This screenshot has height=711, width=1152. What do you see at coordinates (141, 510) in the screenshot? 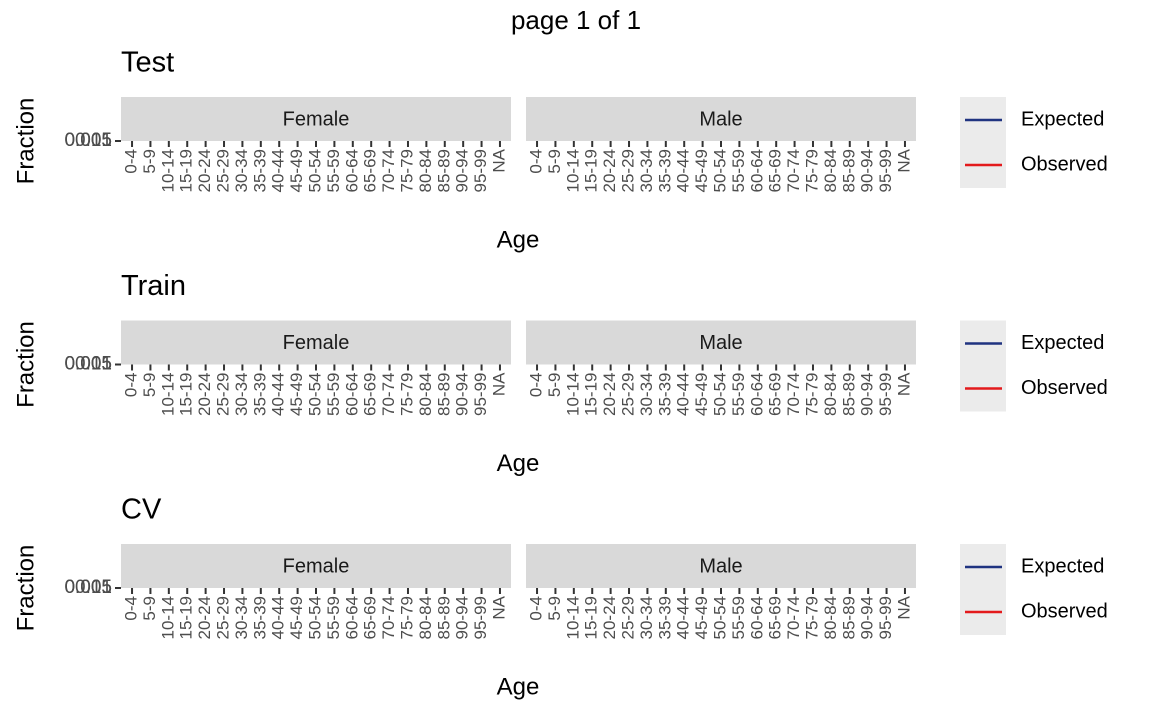
I see `chart-title: CV` at bounding box center [141, 510].